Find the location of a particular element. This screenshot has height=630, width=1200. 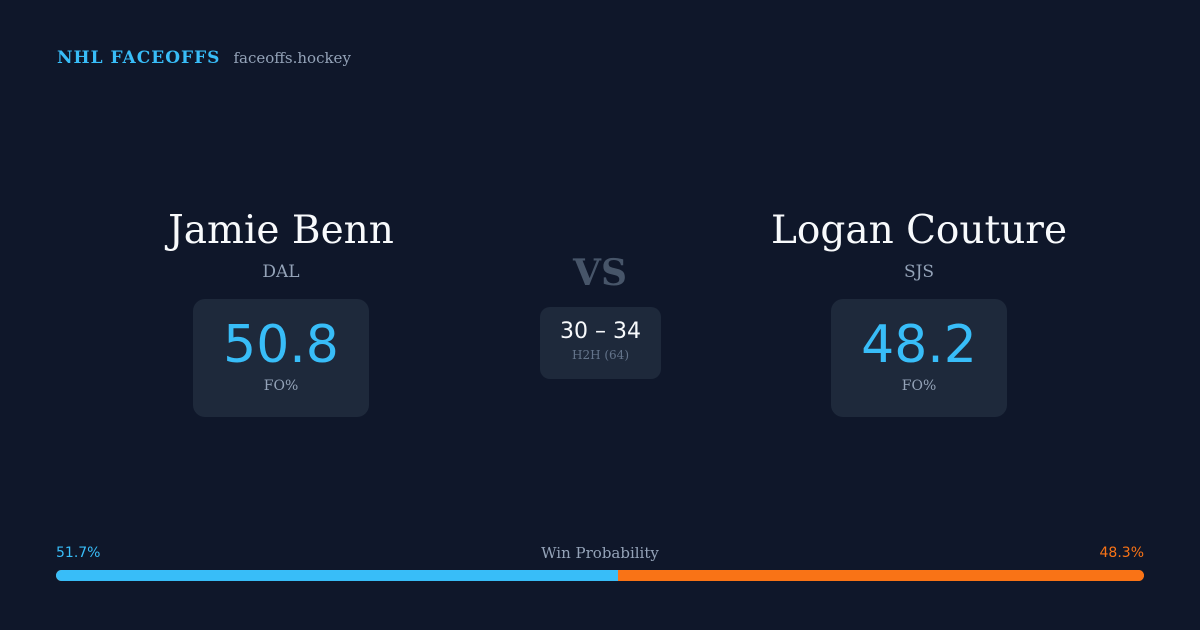

versus-label: VS is located at coordinates (600, 273).